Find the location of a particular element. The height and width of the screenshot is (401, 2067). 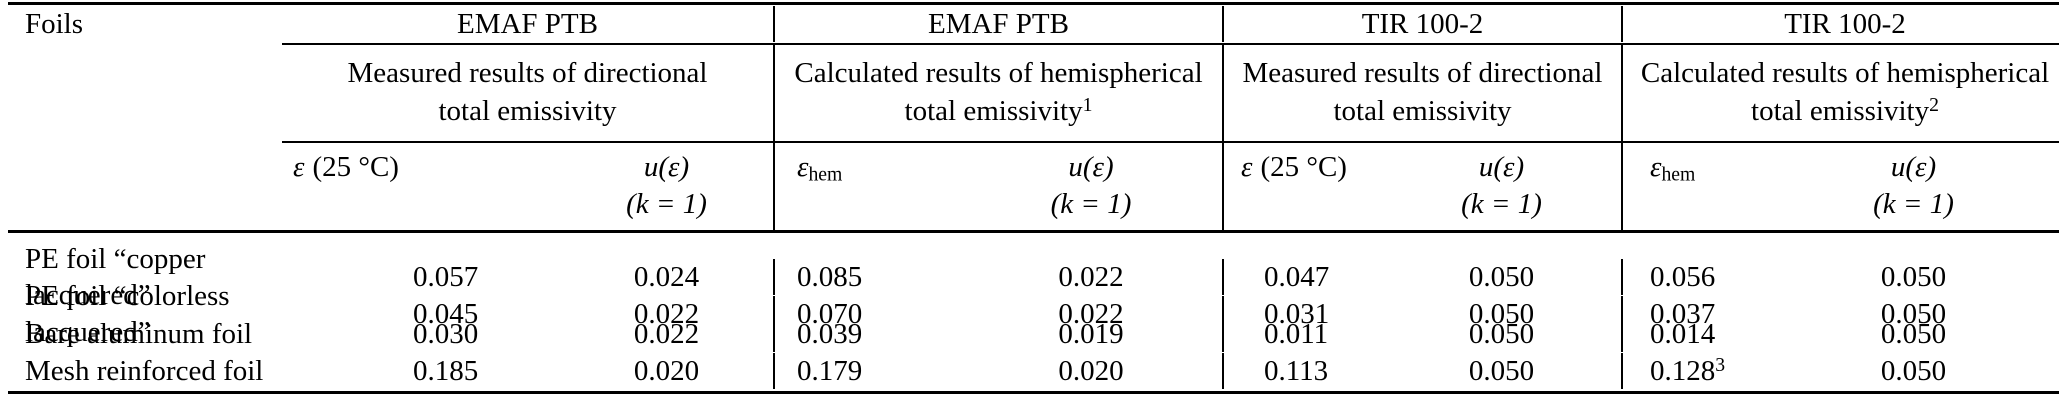

value-cell: 0.047 is located at coordinates (1302, 277).